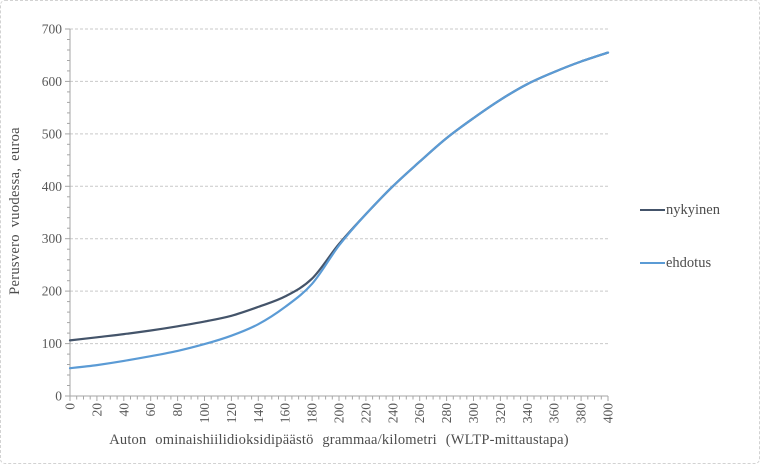 The height and width of the screenshot is (467, 762). Describe the element at coordinates (608, 413) in the screenshot. I see `x-tick-label-400: 400` at that location.